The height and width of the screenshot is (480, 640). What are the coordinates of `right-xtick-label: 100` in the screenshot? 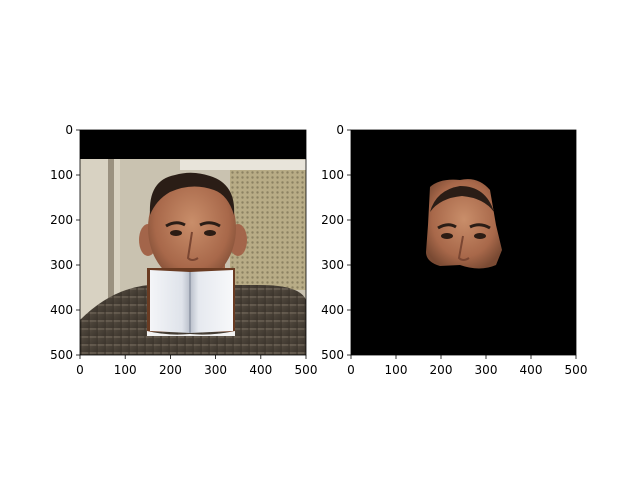 It's located at (396, 370).